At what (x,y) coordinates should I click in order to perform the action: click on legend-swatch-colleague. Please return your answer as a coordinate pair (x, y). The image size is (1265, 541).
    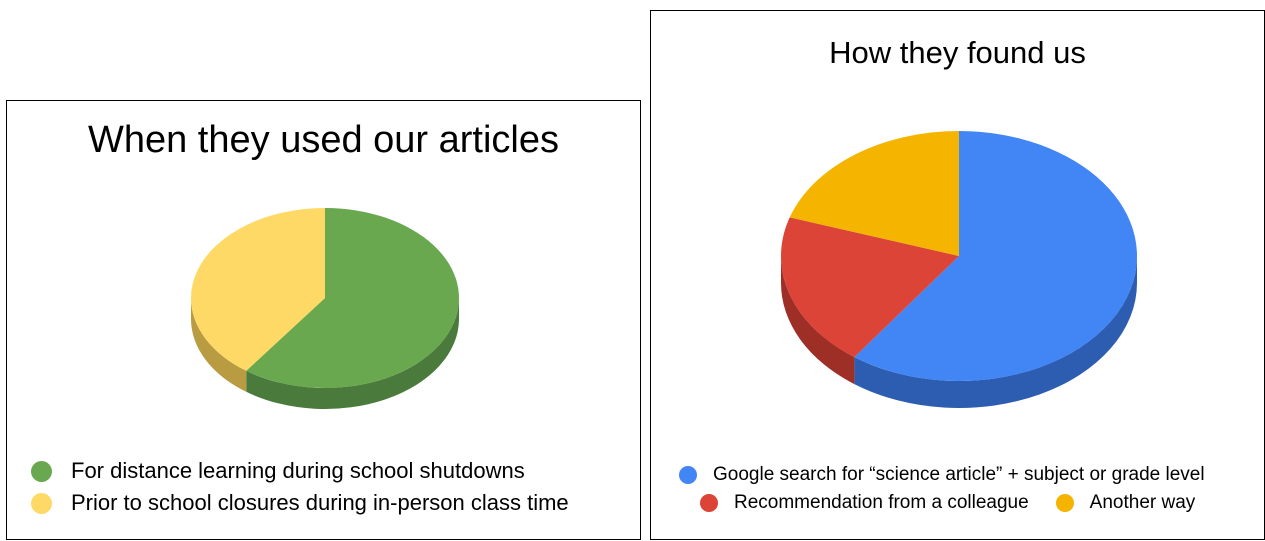
    Looking at the image, I should click on (709, 503).